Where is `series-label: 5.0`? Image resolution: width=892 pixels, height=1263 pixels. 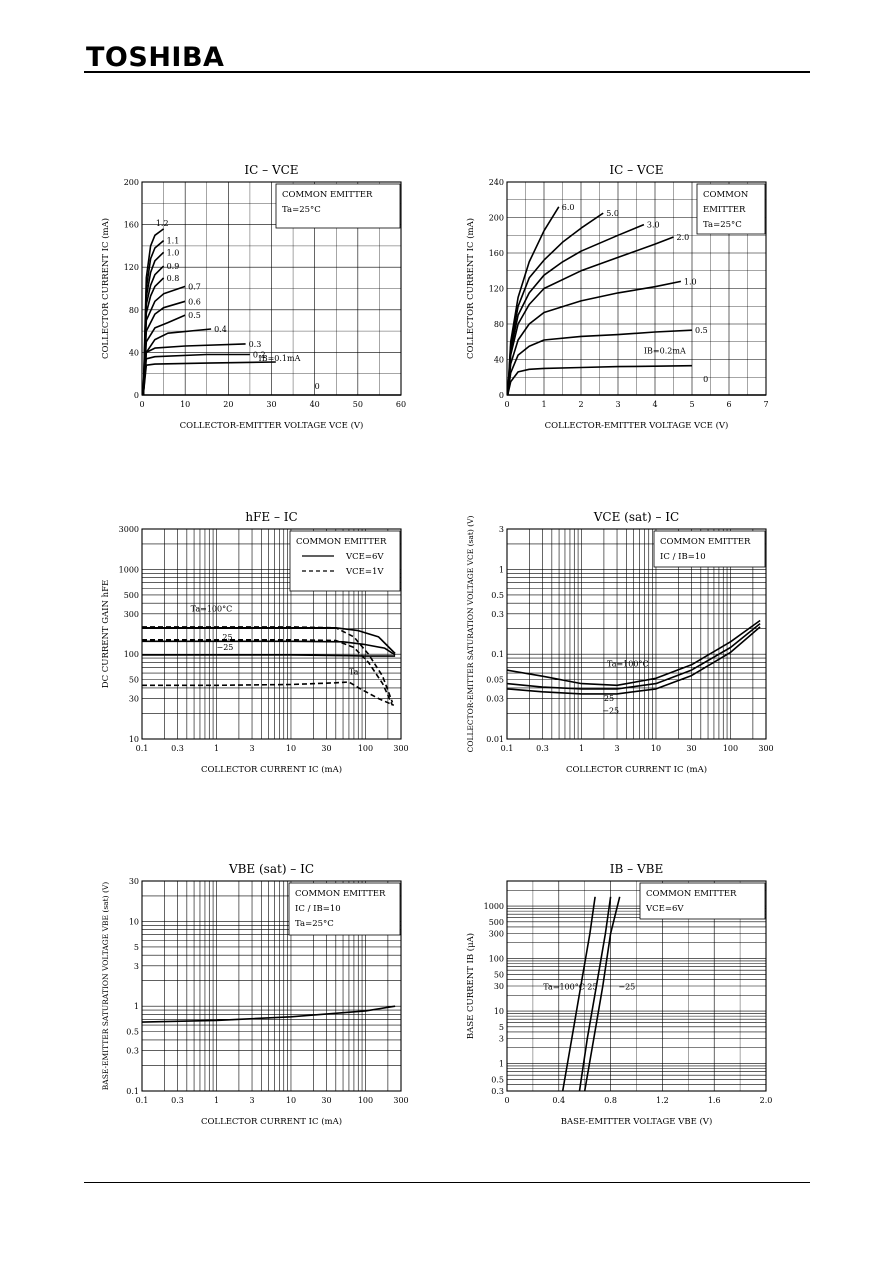 series-label: 5.0 is located at coordinates (612, 213).